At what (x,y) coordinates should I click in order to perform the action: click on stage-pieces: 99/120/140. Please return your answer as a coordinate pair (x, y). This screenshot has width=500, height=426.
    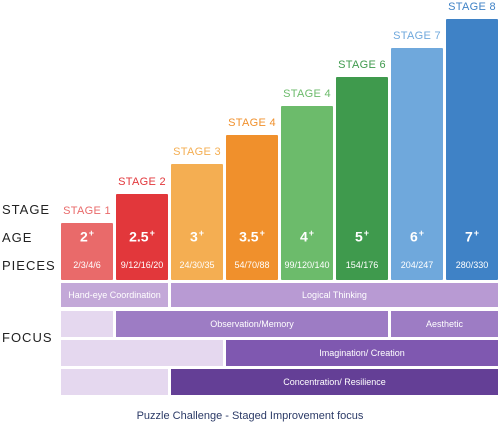
    Looking at the image, I should click on (307, 265).